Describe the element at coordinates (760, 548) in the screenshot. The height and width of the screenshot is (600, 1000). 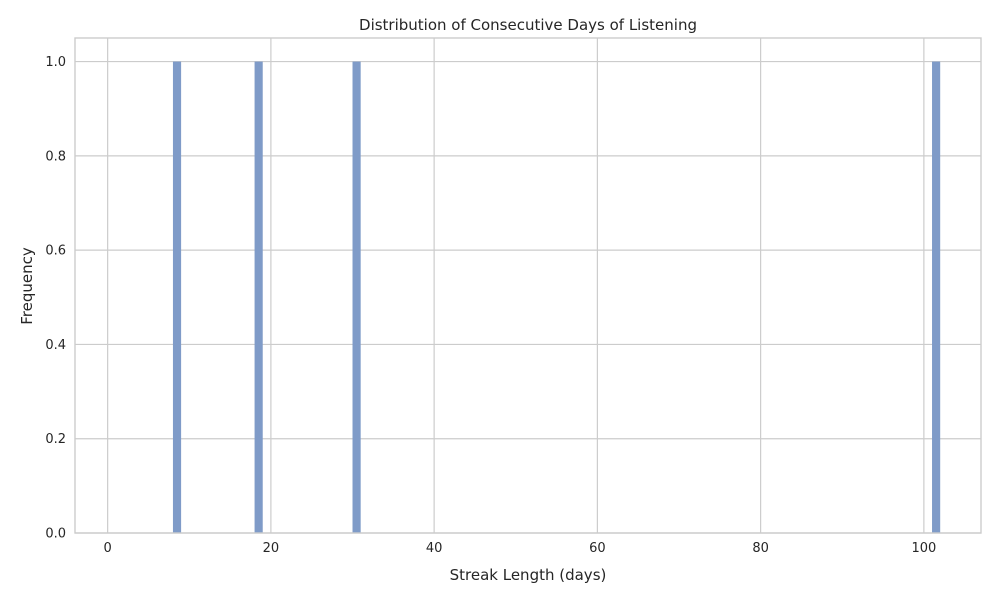
I see `x-tick-label: 80` at that location.